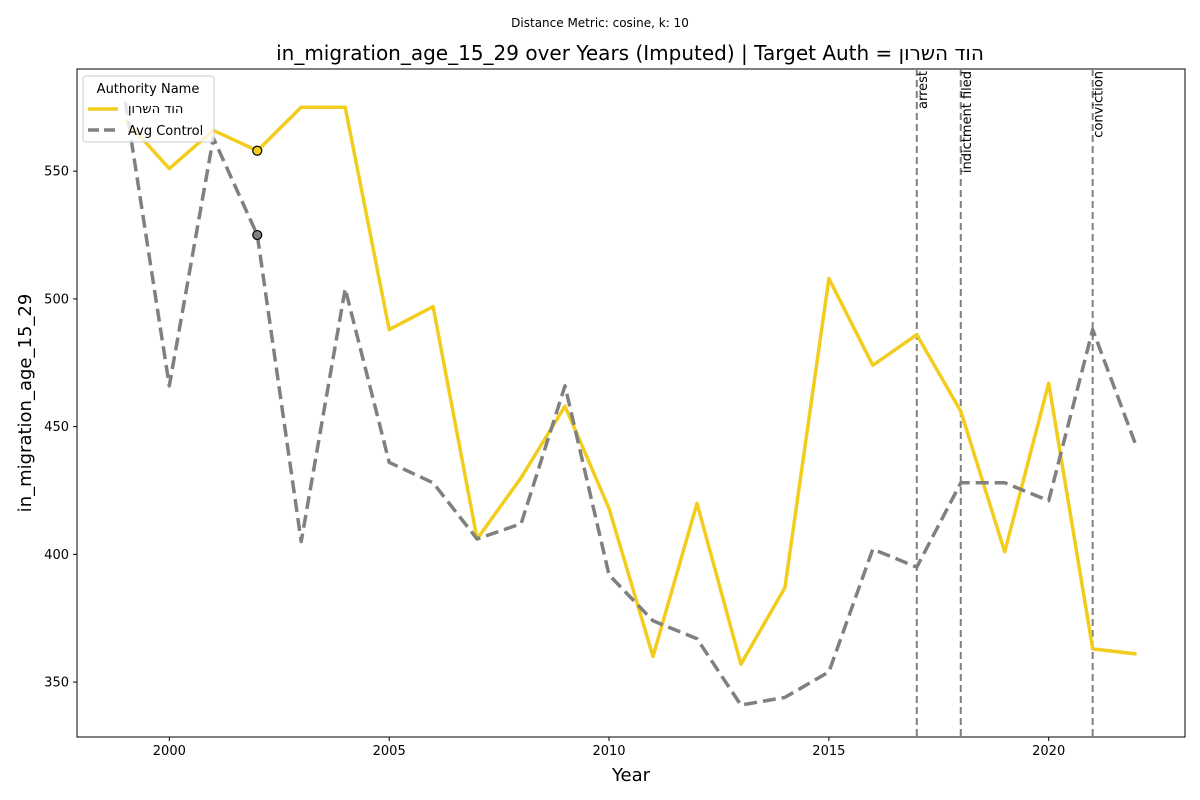  Describe the element at coordinates (56, 555) in the screenshot. I see `y-tick-label: 400` at that location.